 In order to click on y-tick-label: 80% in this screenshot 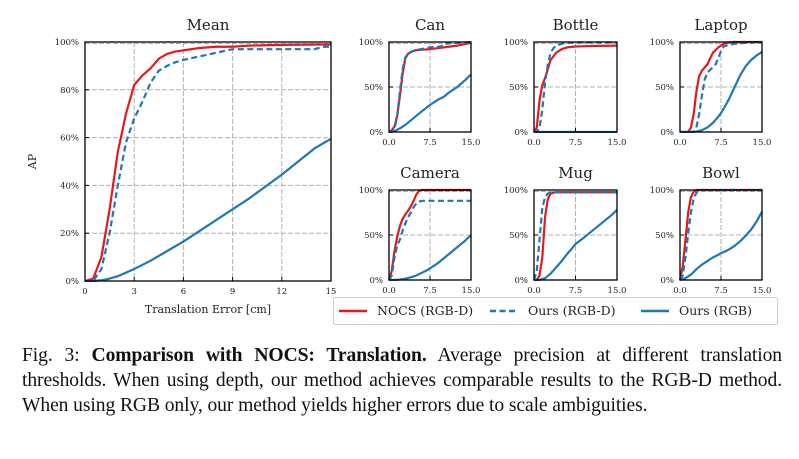, I will do `click(69, 91)`.